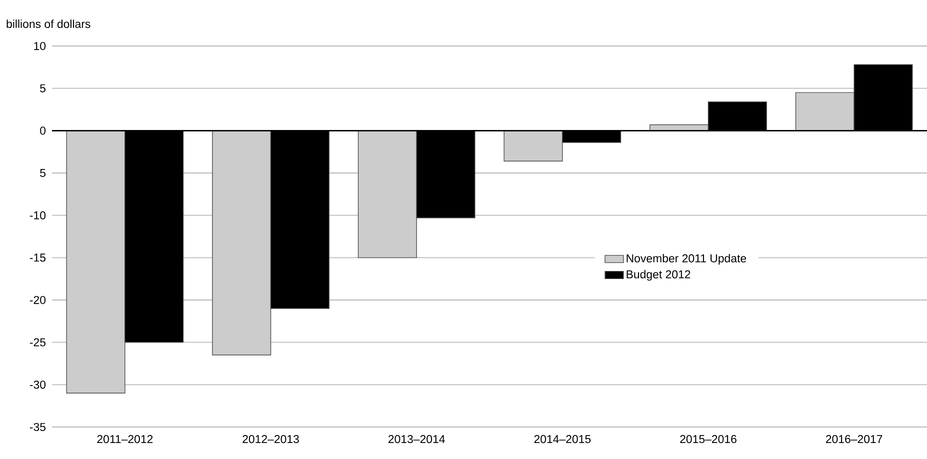 Image resolution: width=927 pixels, height=459 pixels. Describe the element at coordinates (416, 439) in the screenshot. I see `x-tick-label: 2013–2014` at that location.